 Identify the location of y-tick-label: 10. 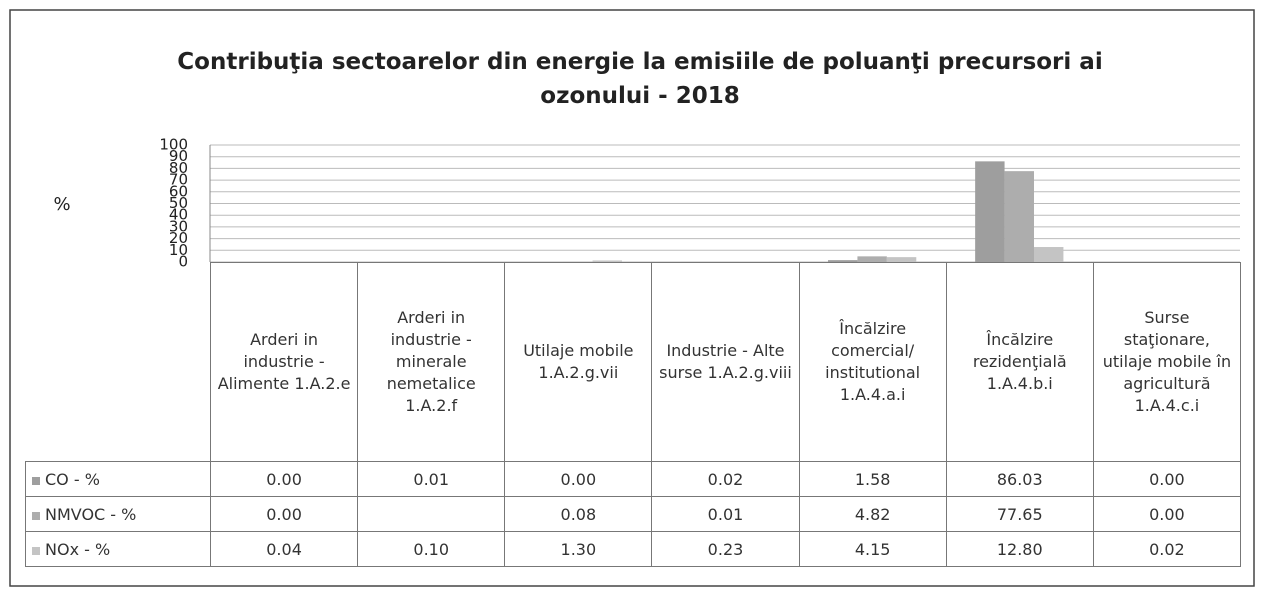
(178, 250).